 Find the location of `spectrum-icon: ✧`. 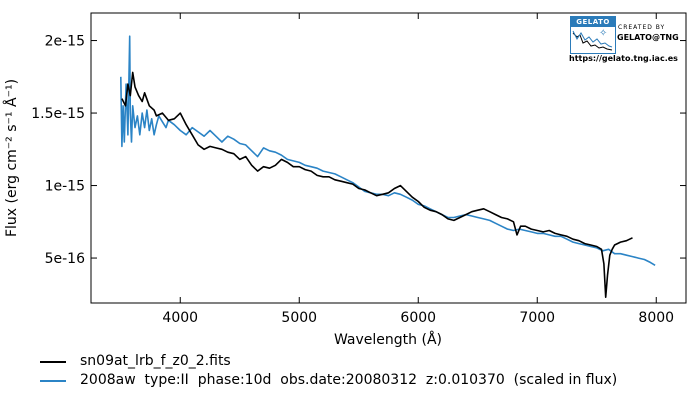

spectrum-icon: ✧ is located at coordinates (592, 39).